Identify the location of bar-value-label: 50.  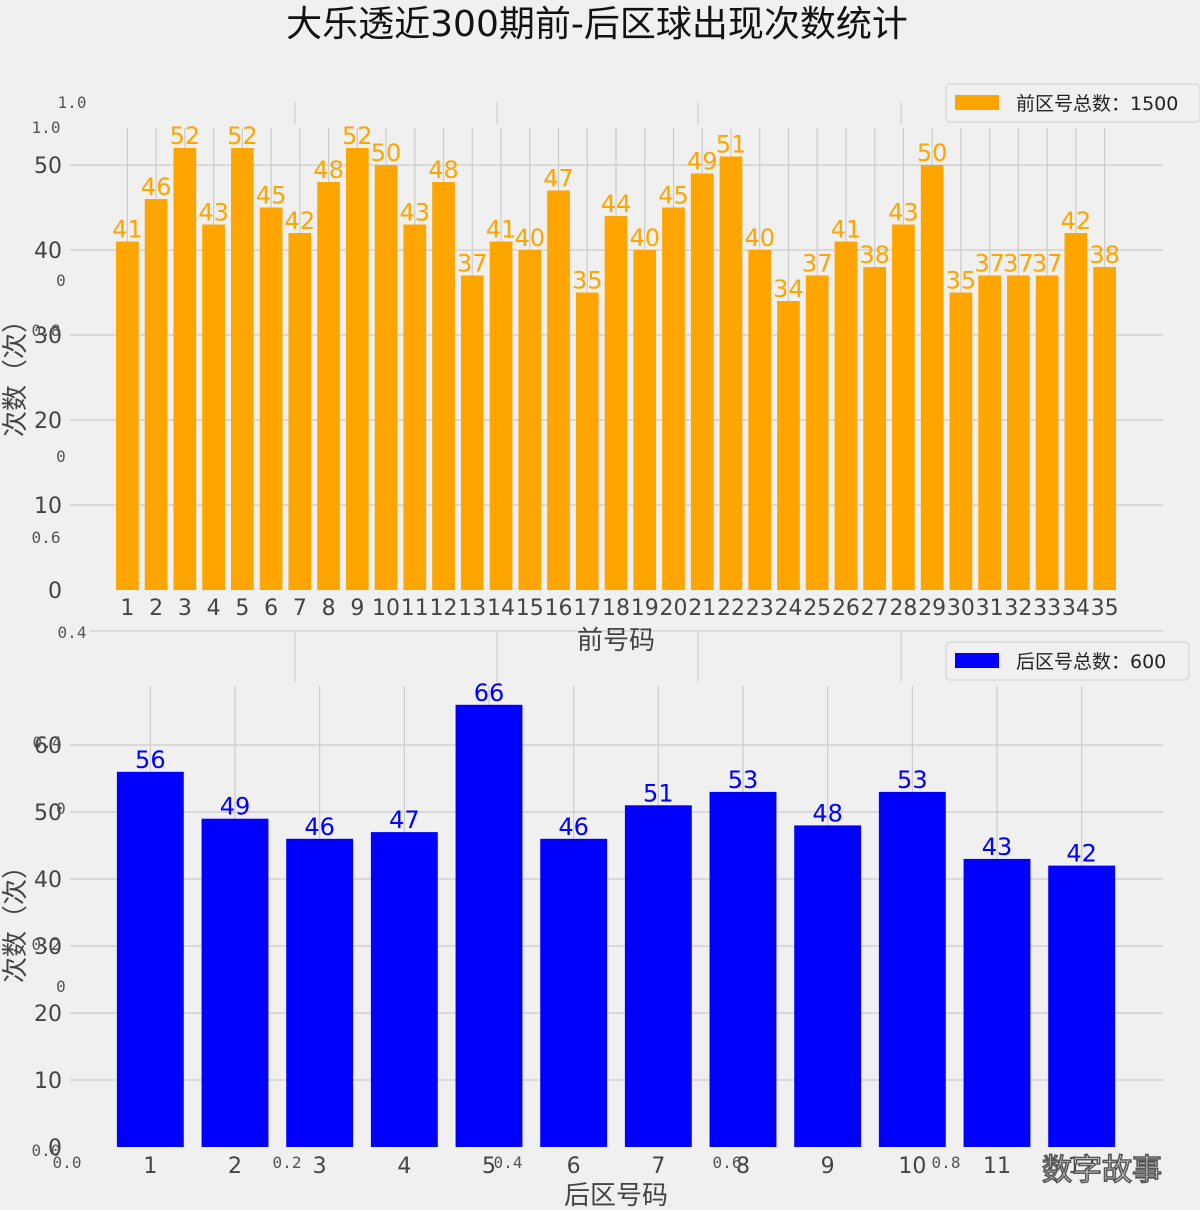
(386, 153).